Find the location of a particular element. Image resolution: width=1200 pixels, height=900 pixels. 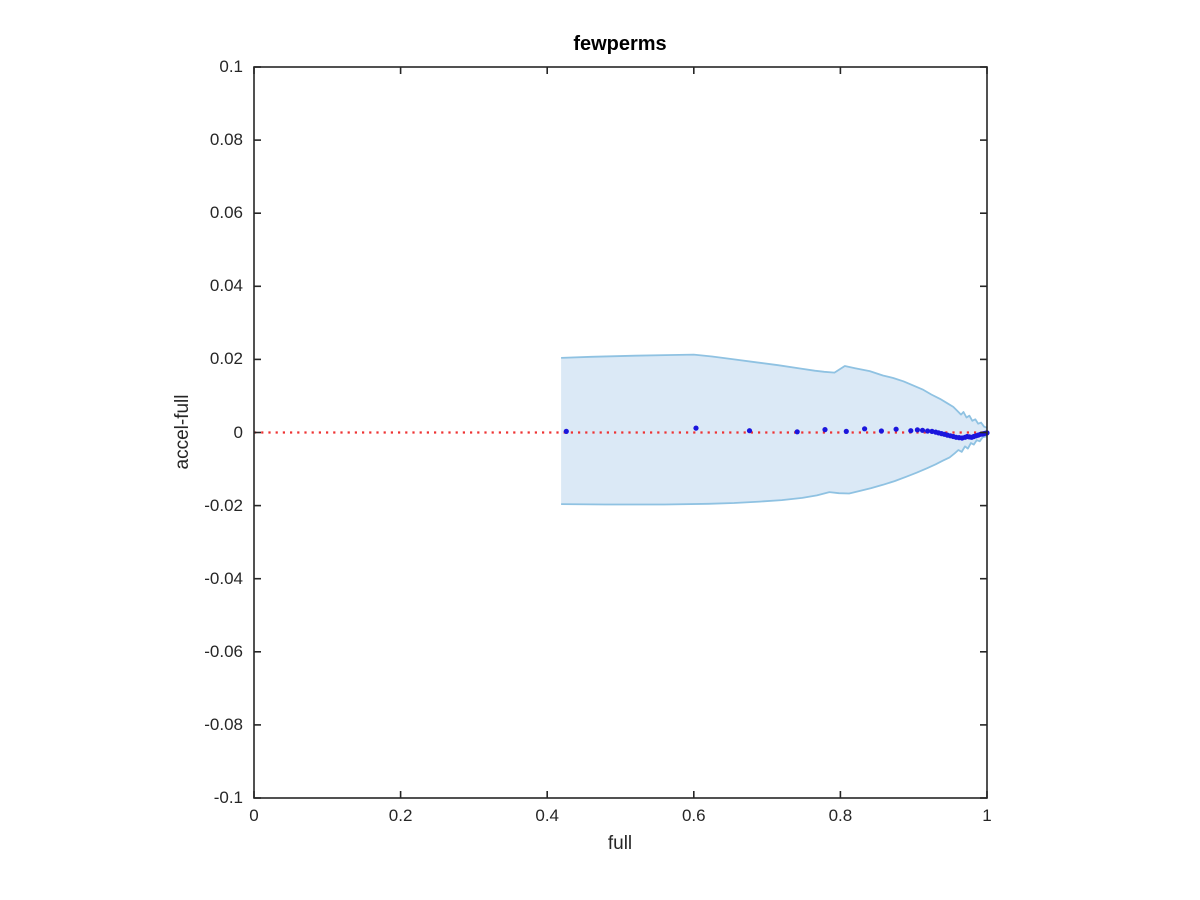

y-tick-label: 0 is located at coordinates (238, 432).